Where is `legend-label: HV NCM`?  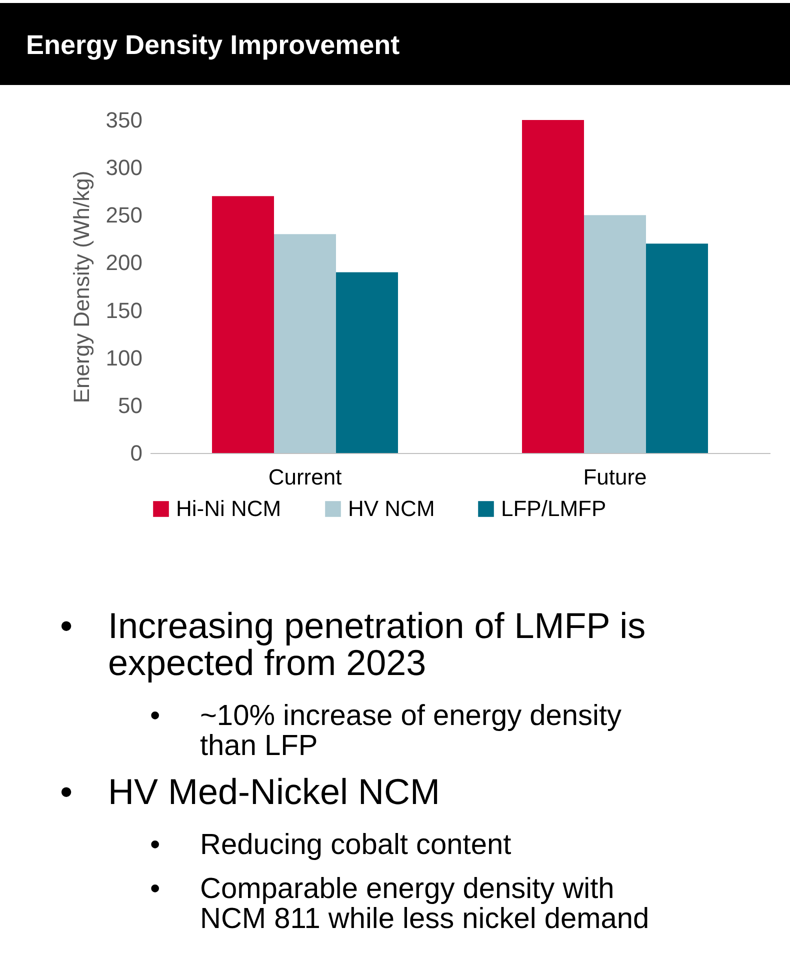 legend-label: HV NCM is located at coordinates (391, 508).